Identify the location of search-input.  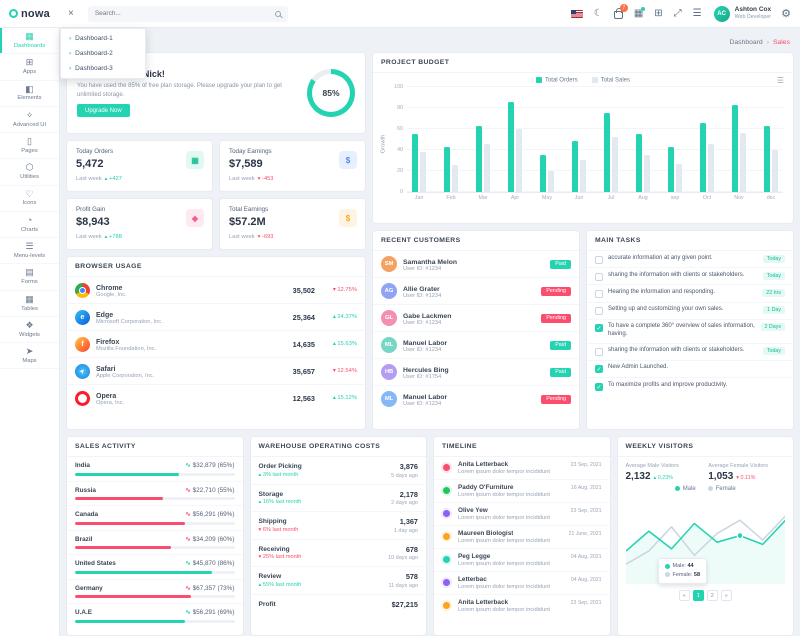
(184, 13).